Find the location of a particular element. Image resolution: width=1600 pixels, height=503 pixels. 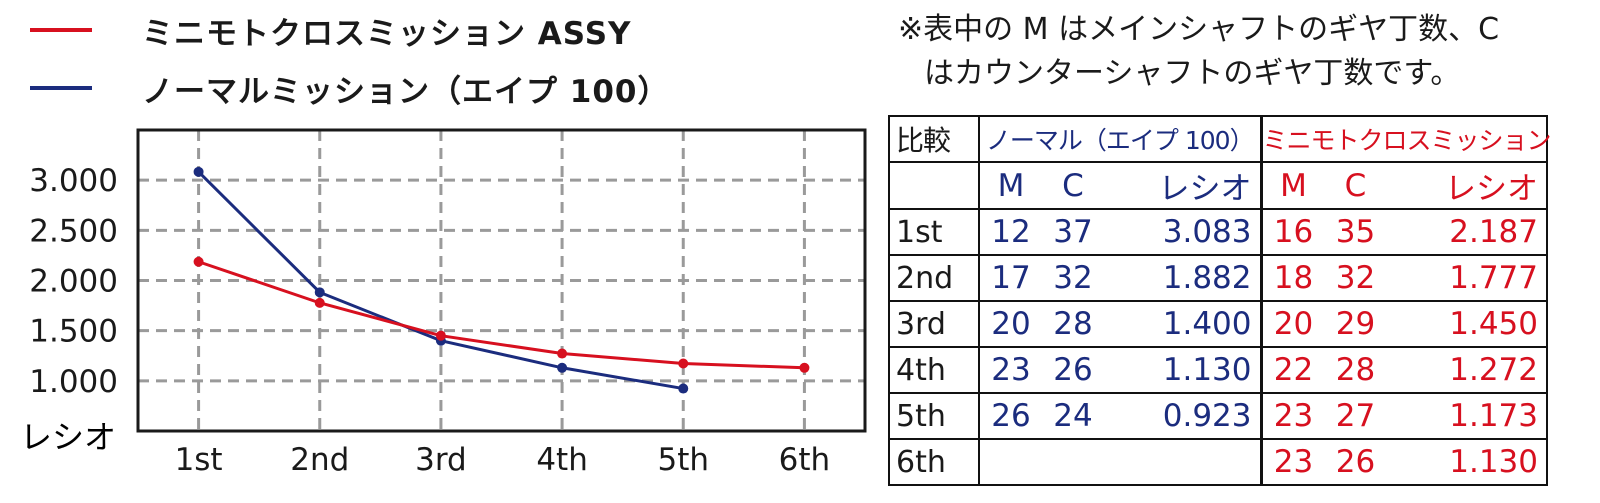

cross-cell: 16 35 2.187 is located at coordinates (1403, 232).